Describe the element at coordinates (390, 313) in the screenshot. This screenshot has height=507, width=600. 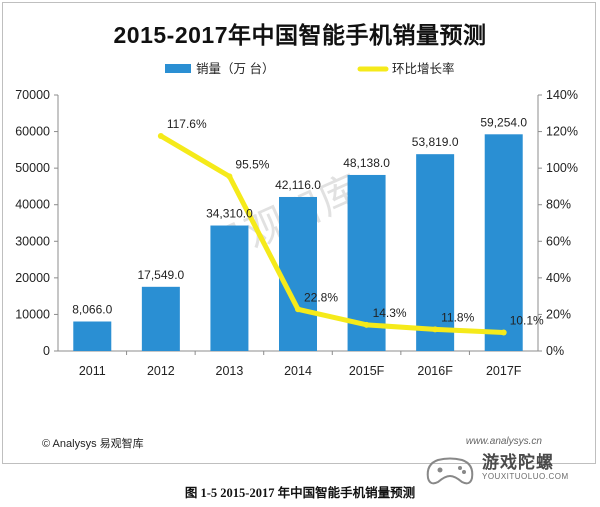
I see `growth-value-label: 14.3%` at that location.